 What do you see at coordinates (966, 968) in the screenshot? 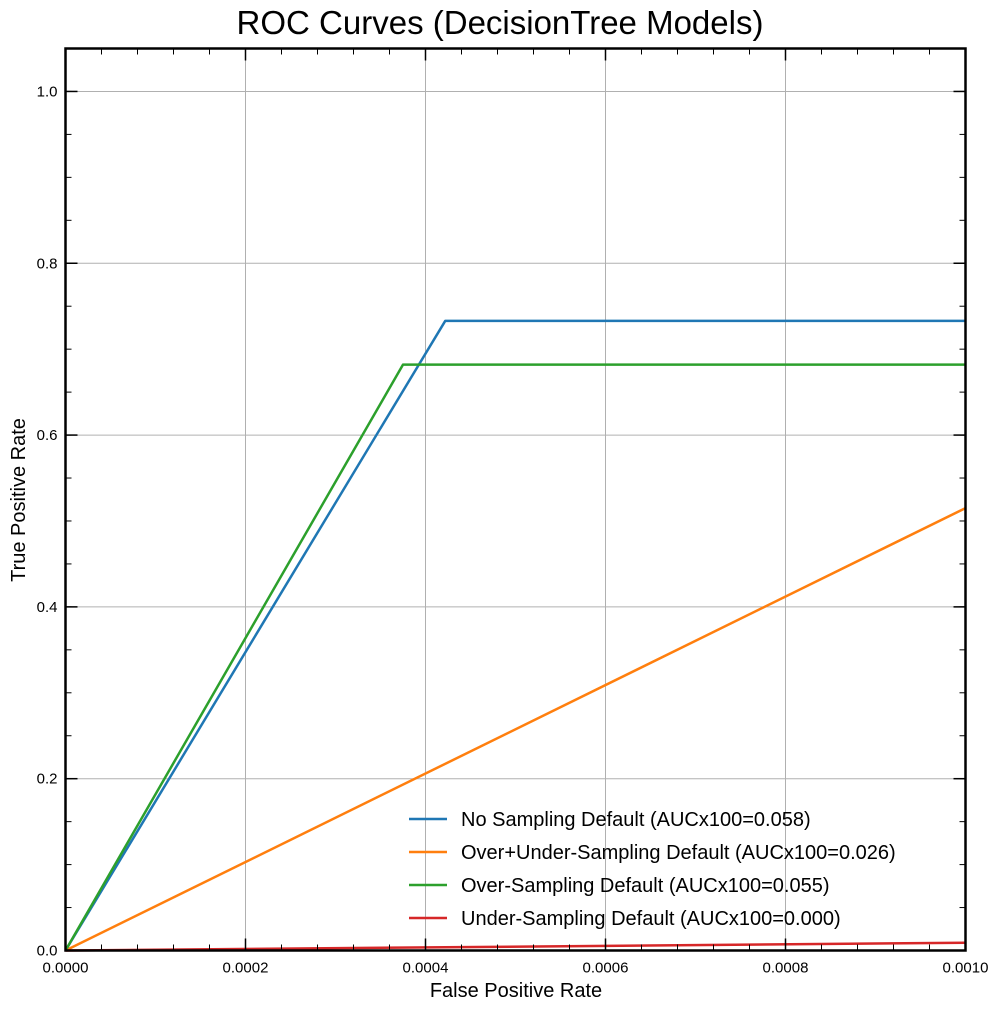
I see `x-tick-label: 0.0010` at bounding box center [966, 968].